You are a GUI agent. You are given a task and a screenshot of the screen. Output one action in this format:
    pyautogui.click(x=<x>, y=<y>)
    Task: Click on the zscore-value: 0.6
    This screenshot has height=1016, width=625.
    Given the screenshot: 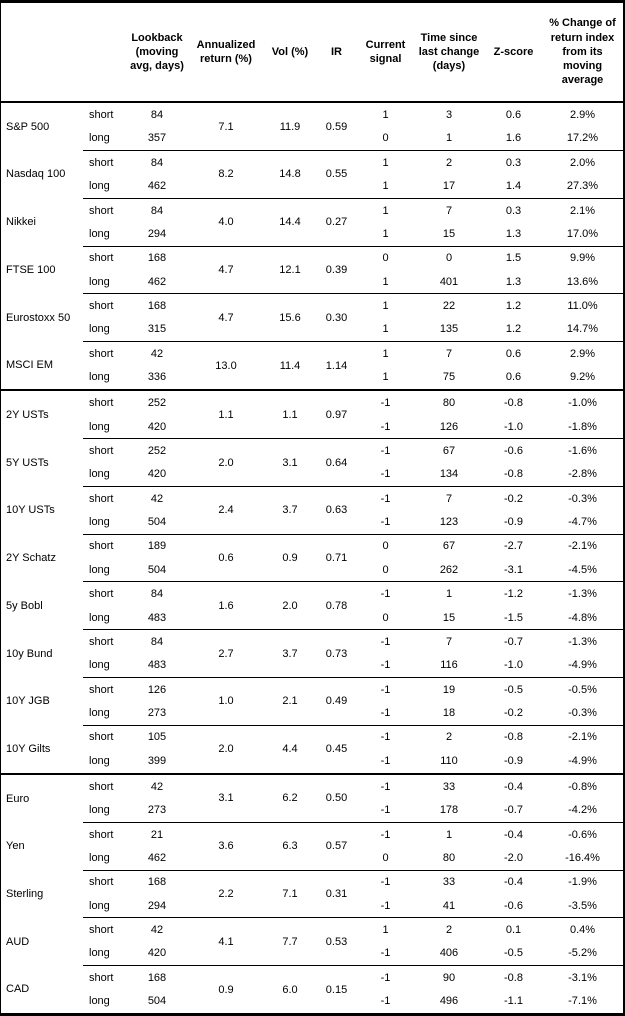 What is the action you would take?
    pyautogui.click(x=513, y=353)
    